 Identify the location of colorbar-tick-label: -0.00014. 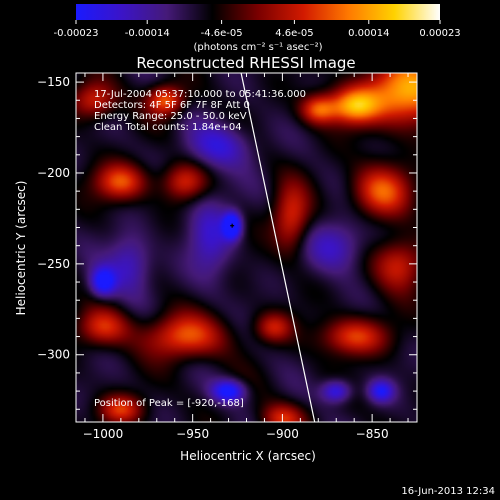
(147, 33).